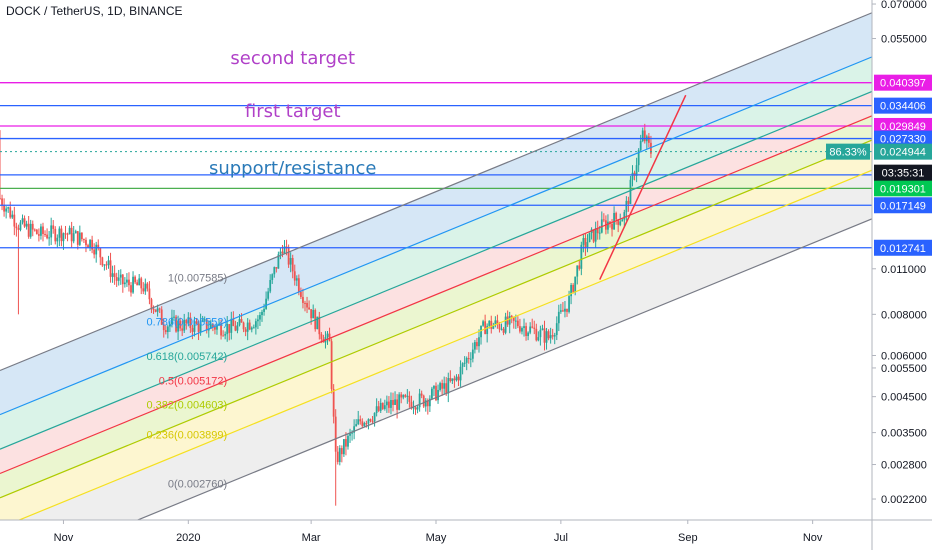  What do you see at coordinates (903, 84) in the screenshot?
I see `level-badge-0-text: 0.040397` at bounding box center [903, 84].